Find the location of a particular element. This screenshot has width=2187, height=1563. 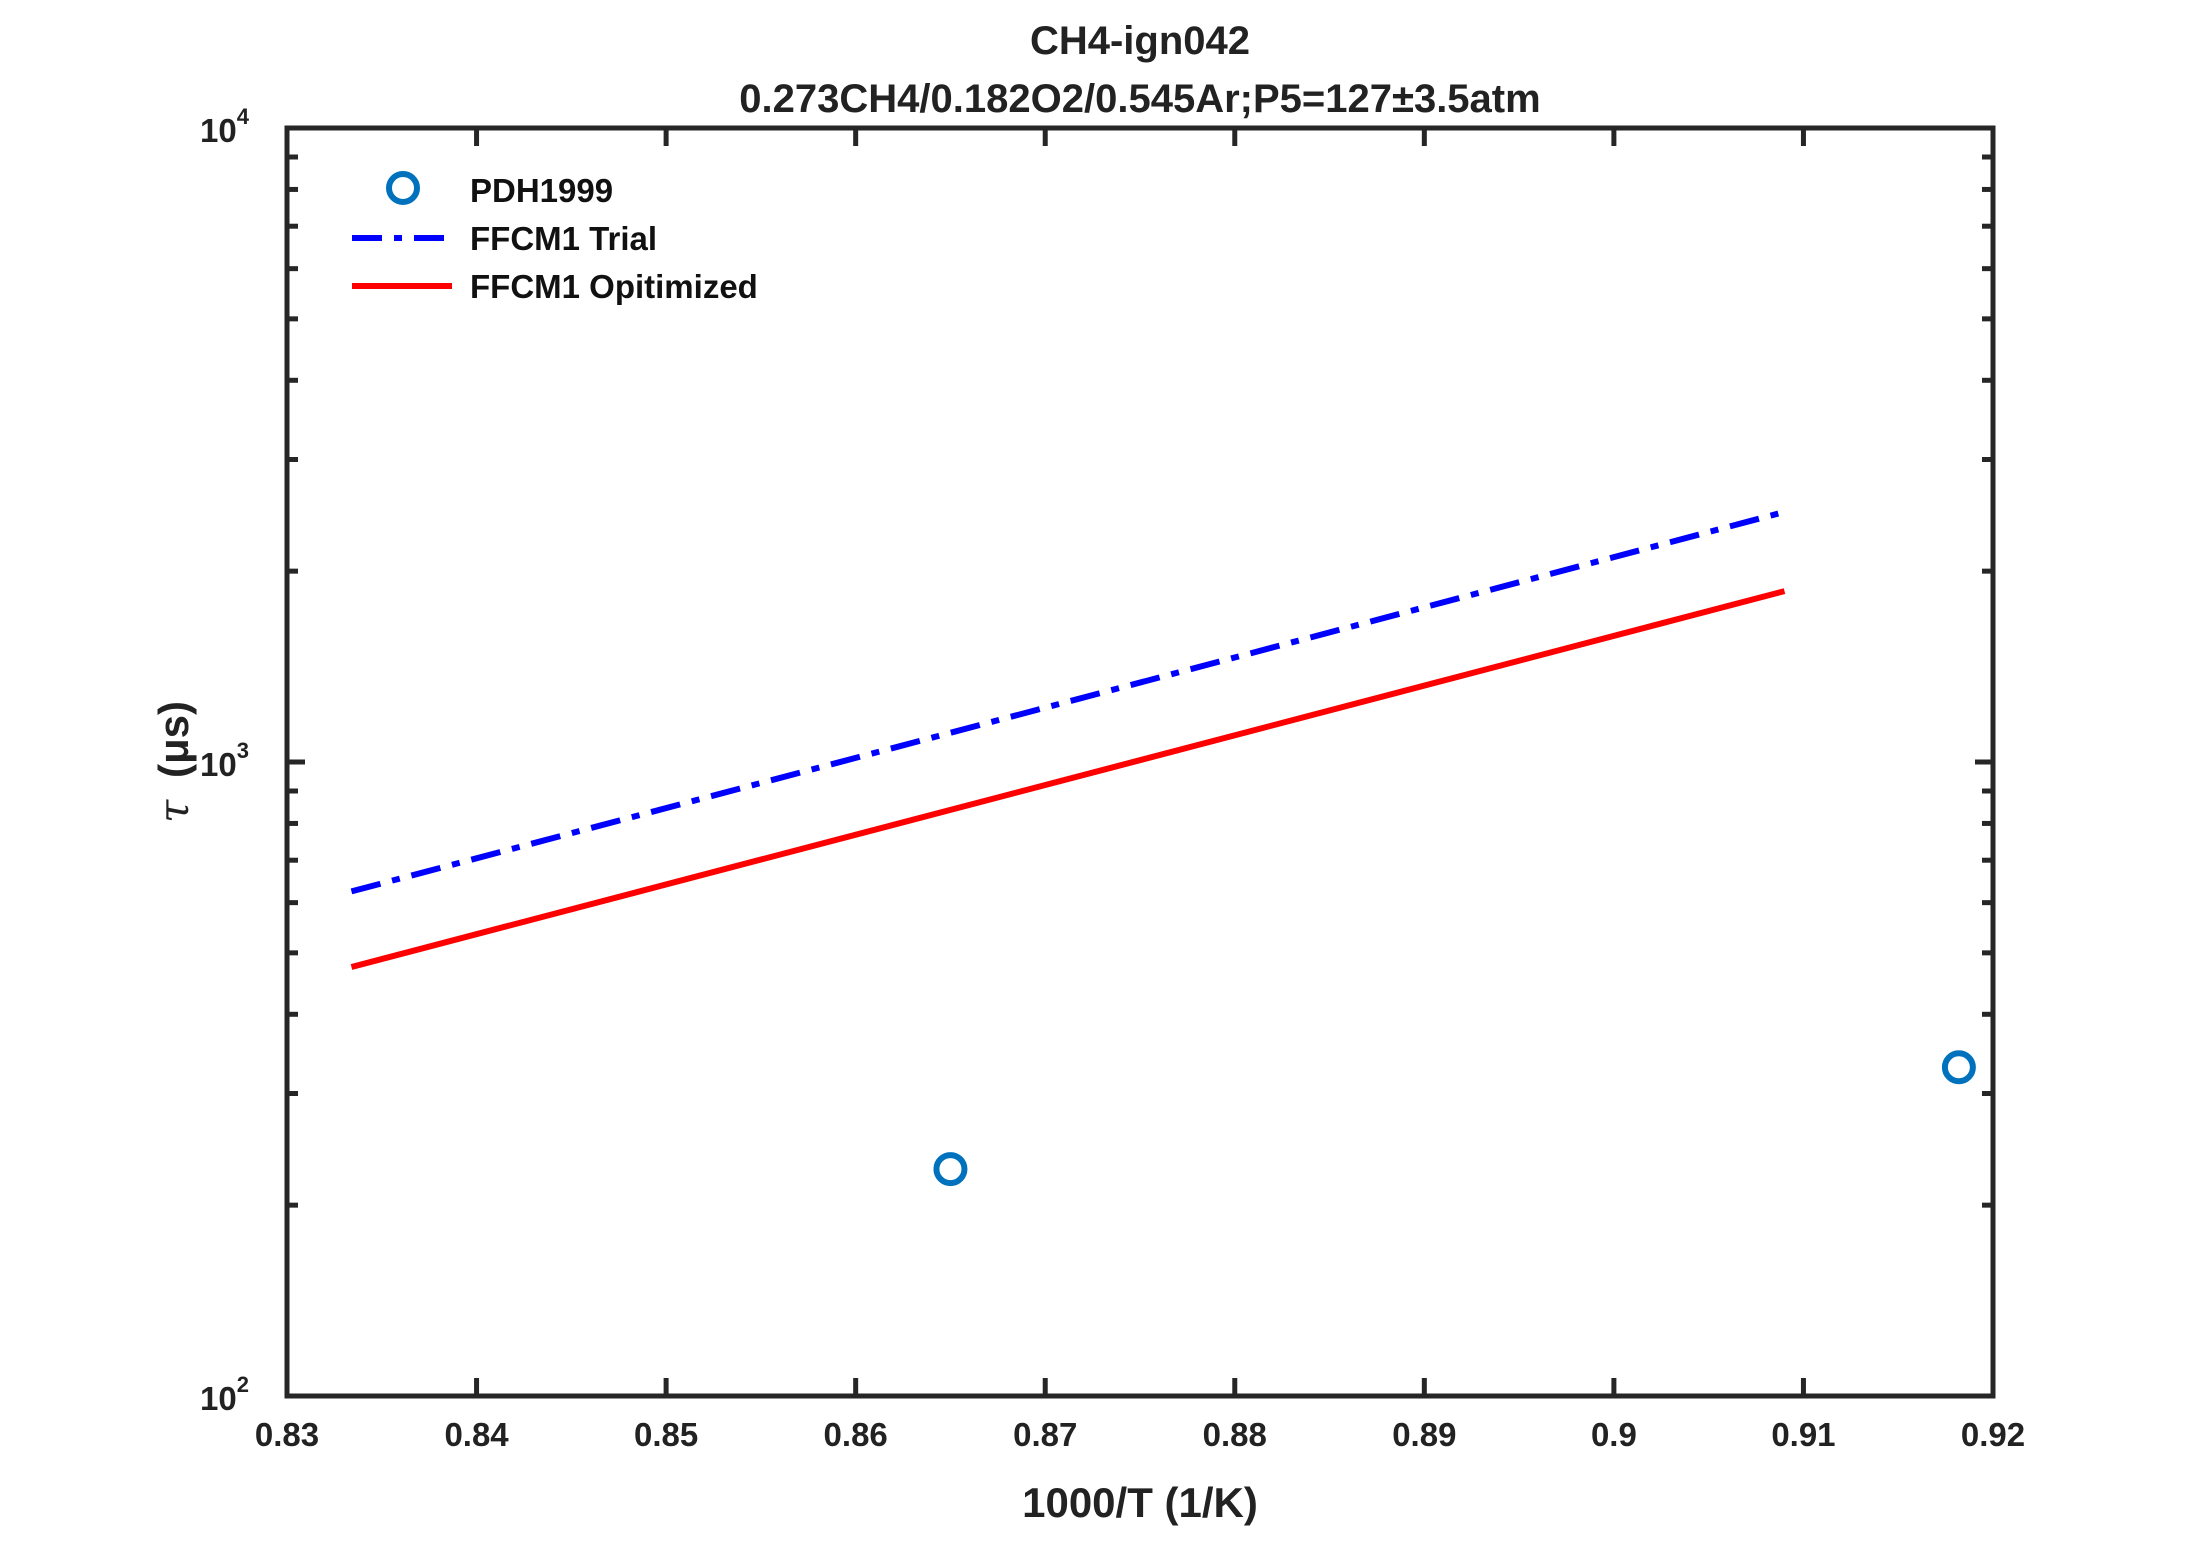

x-tick-label: 0.89 is located at coordinates (1424, 1434).